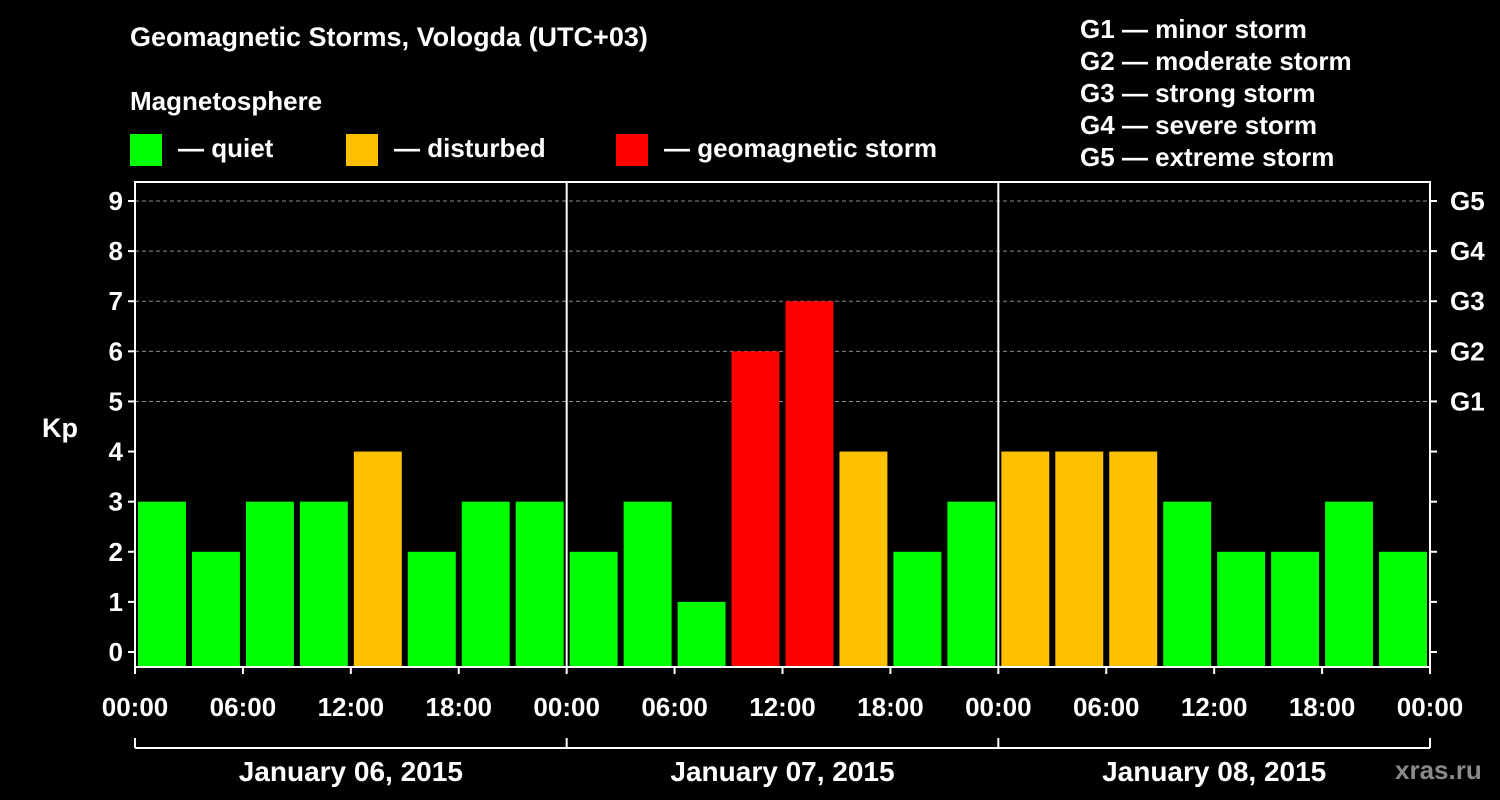  I want to click on legend-swatch-disturbed, so click(362, 150).